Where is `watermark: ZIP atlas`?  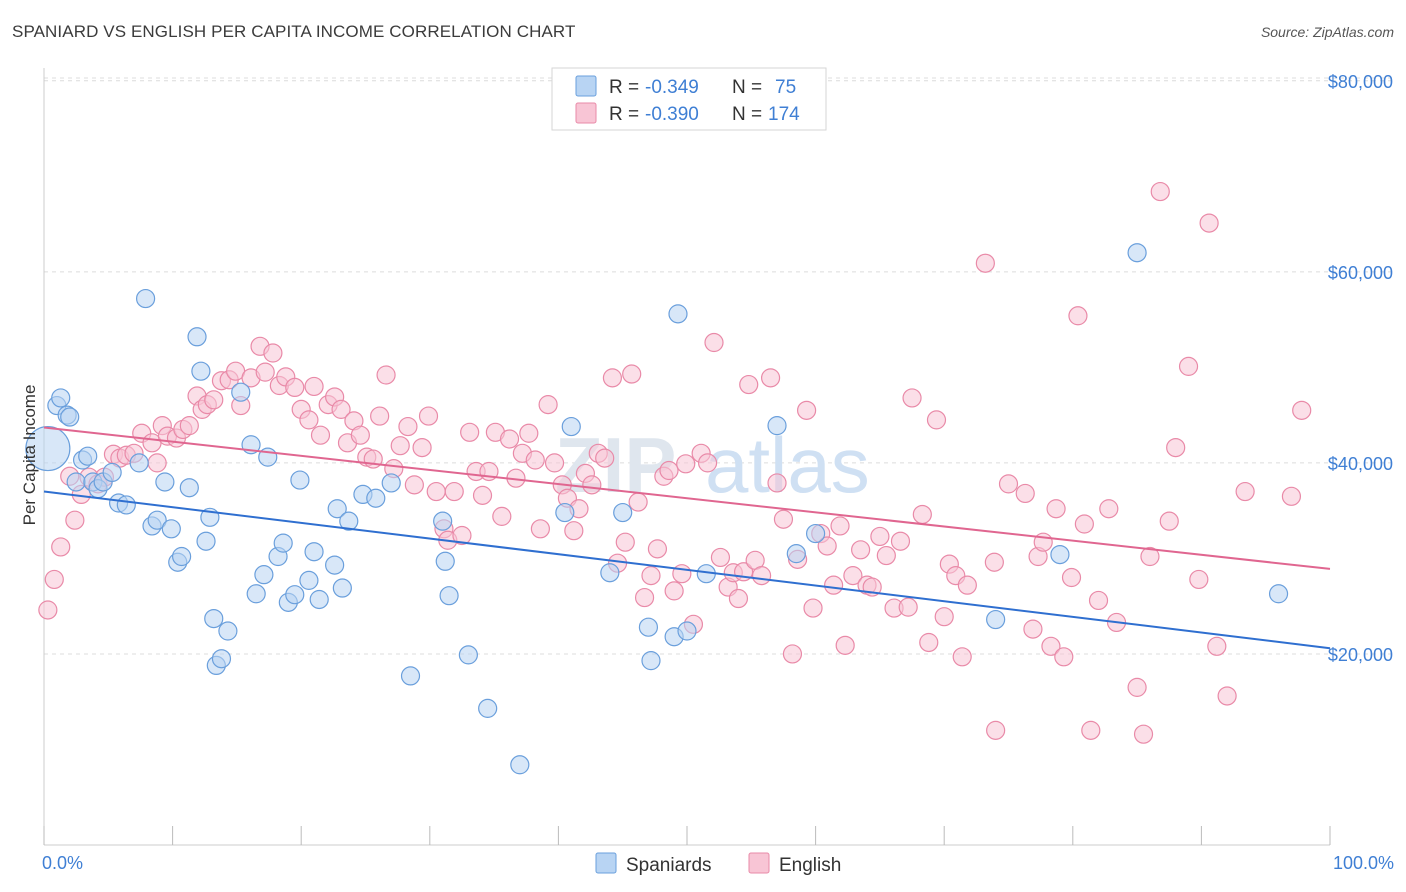 watermark: ZIP atlas is located at coordinates (712, 465).